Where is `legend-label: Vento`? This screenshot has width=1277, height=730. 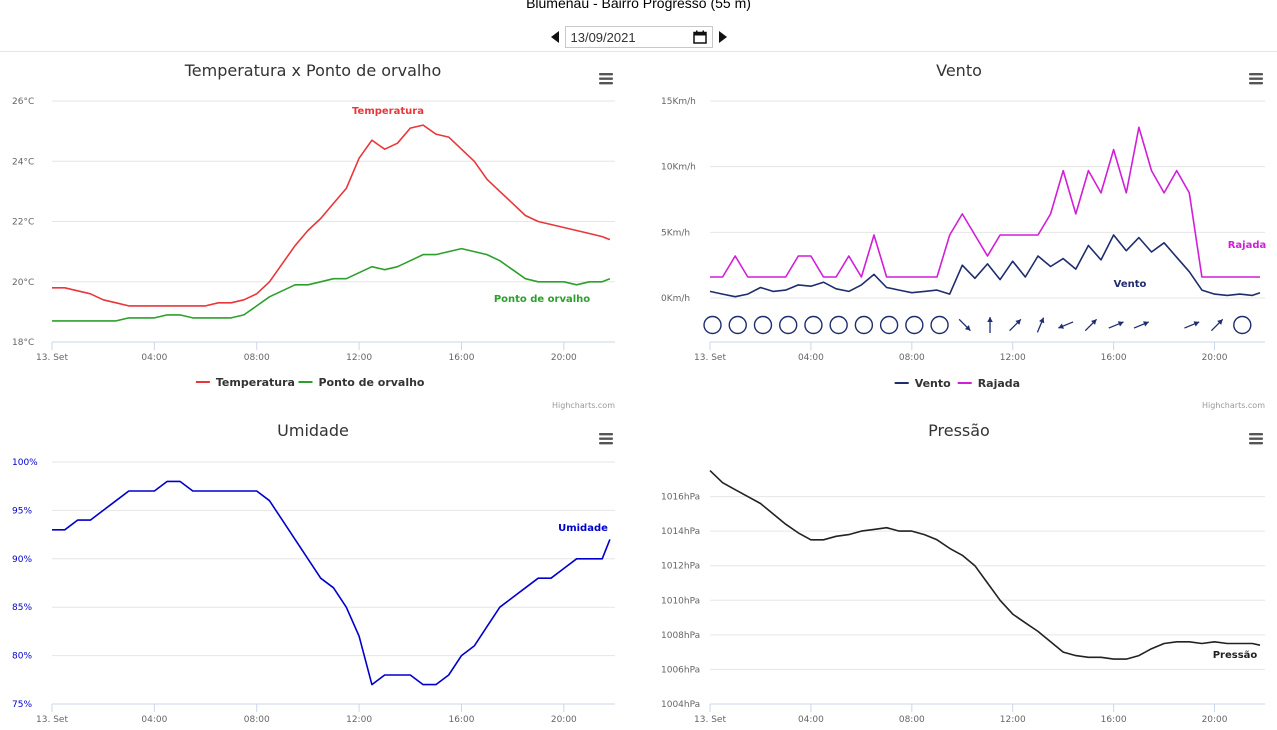
legend-label: Vento is located at coordinates (933, 383).